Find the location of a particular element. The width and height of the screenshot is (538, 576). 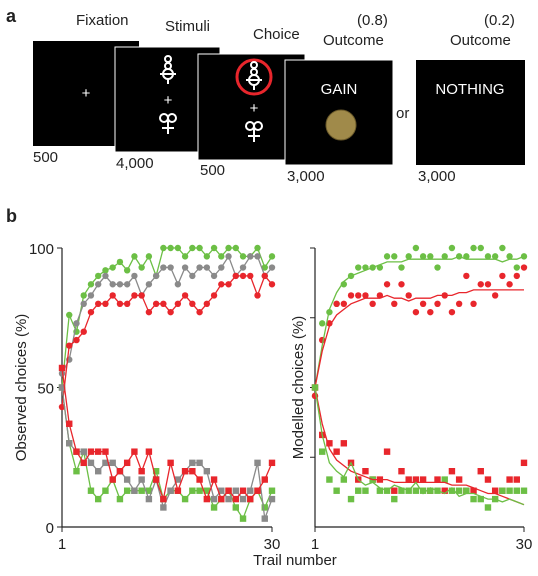

outcome-text: GAIN is located at coordinates (339, 89).